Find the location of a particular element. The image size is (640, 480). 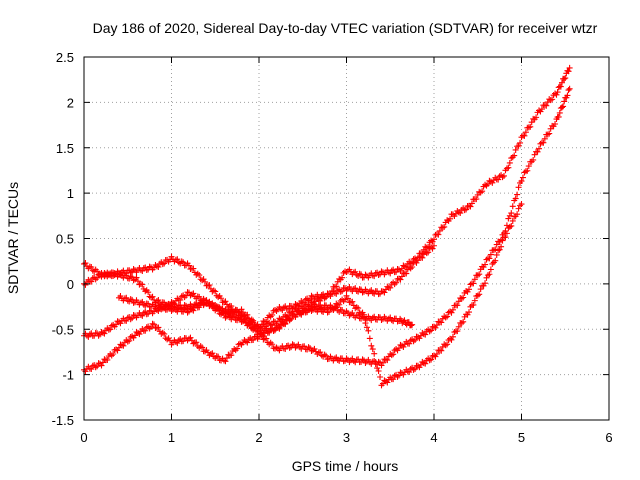

x-tick-label: 4 is located at coordinates (433, 437).